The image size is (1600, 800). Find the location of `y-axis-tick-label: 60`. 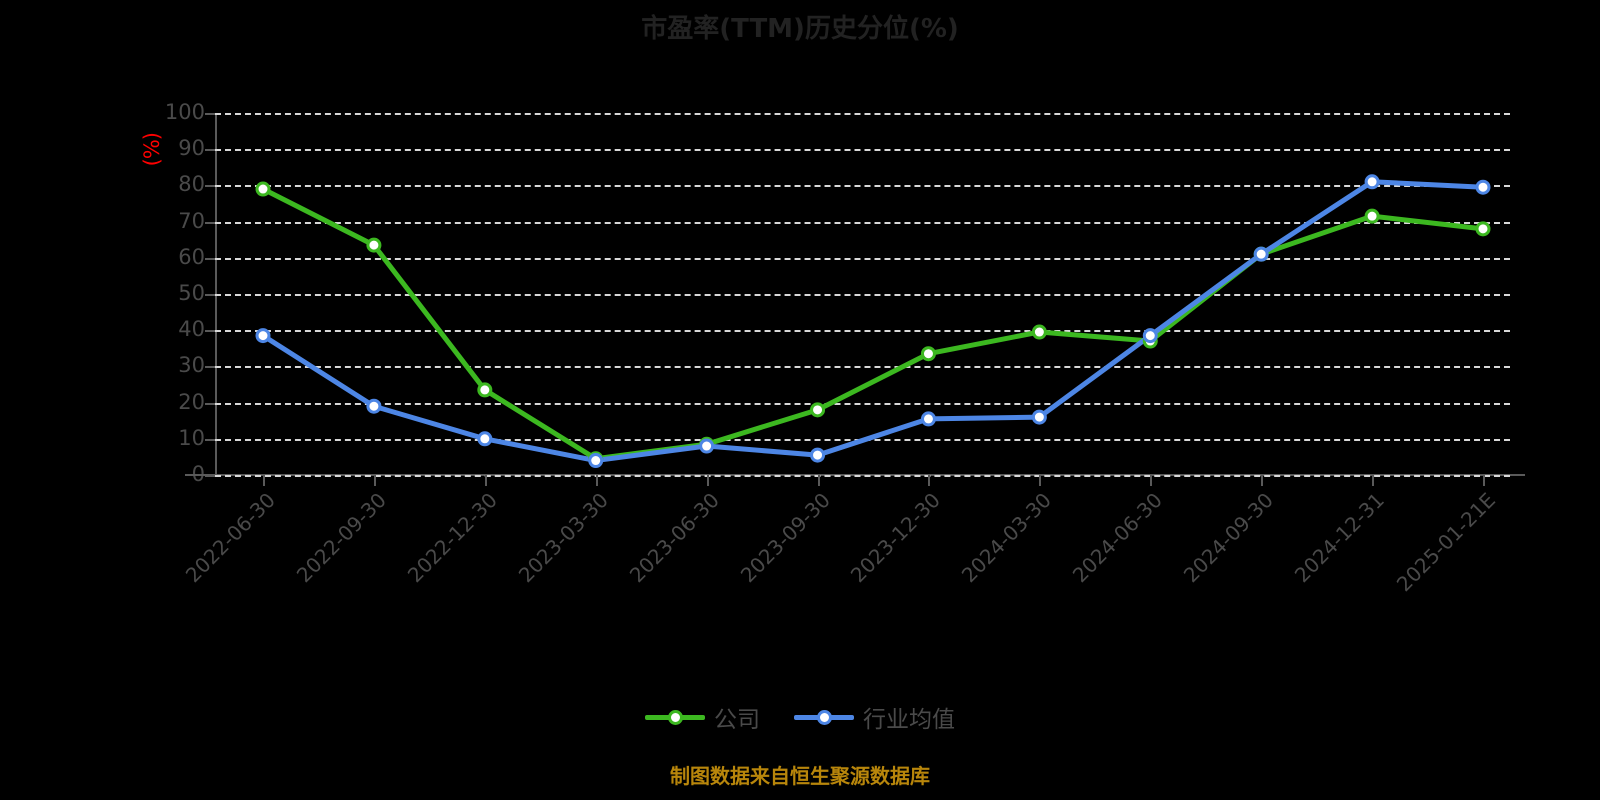

y-axis-tick-label: 60 is located at coordinates (191, 256).